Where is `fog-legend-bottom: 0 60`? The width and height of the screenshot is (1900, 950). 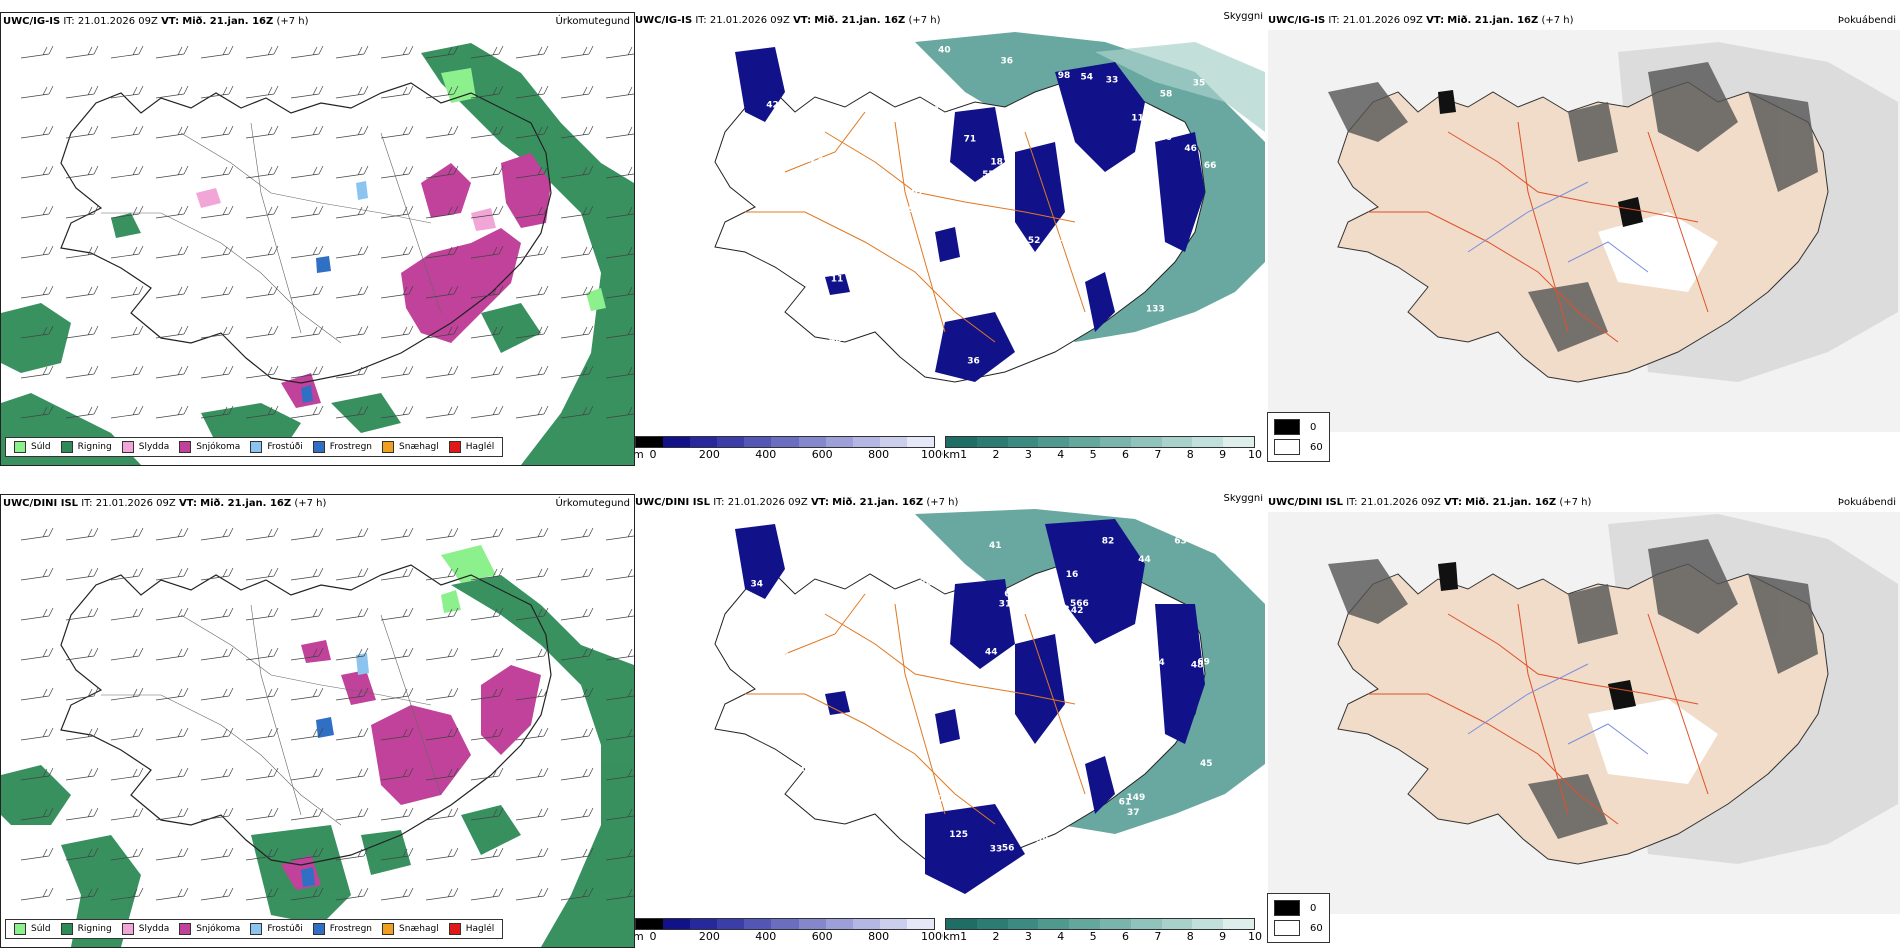
fog-legend-bottom: 0 60 is located at coordinates (1298, 918).